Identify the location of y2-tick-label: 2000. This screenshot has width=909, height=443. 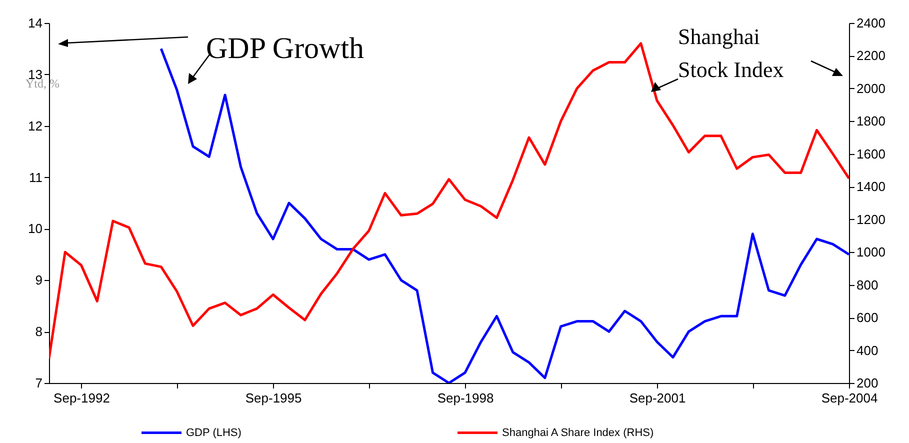
(871, 88).